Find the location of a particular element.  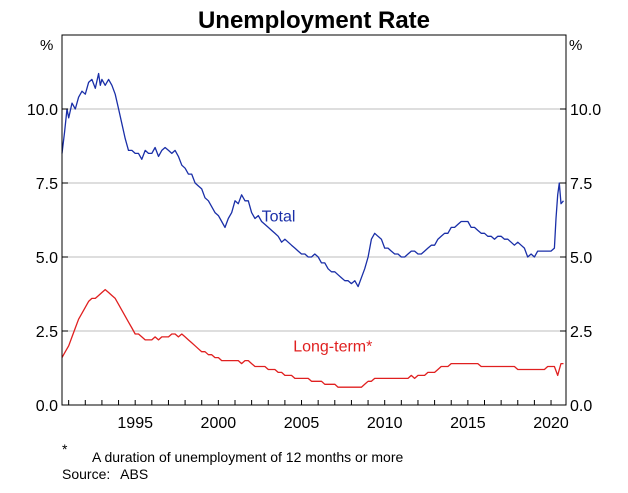

chart-title: Unemployment Rate is located at coordinates (314, 20).